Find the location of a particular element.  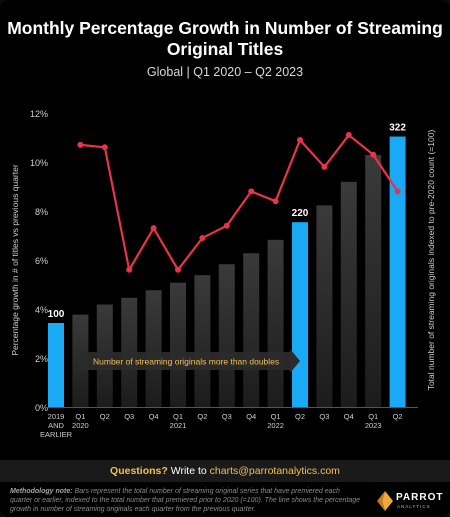

annotation-arrow-body is located at coordinates (185, 361).